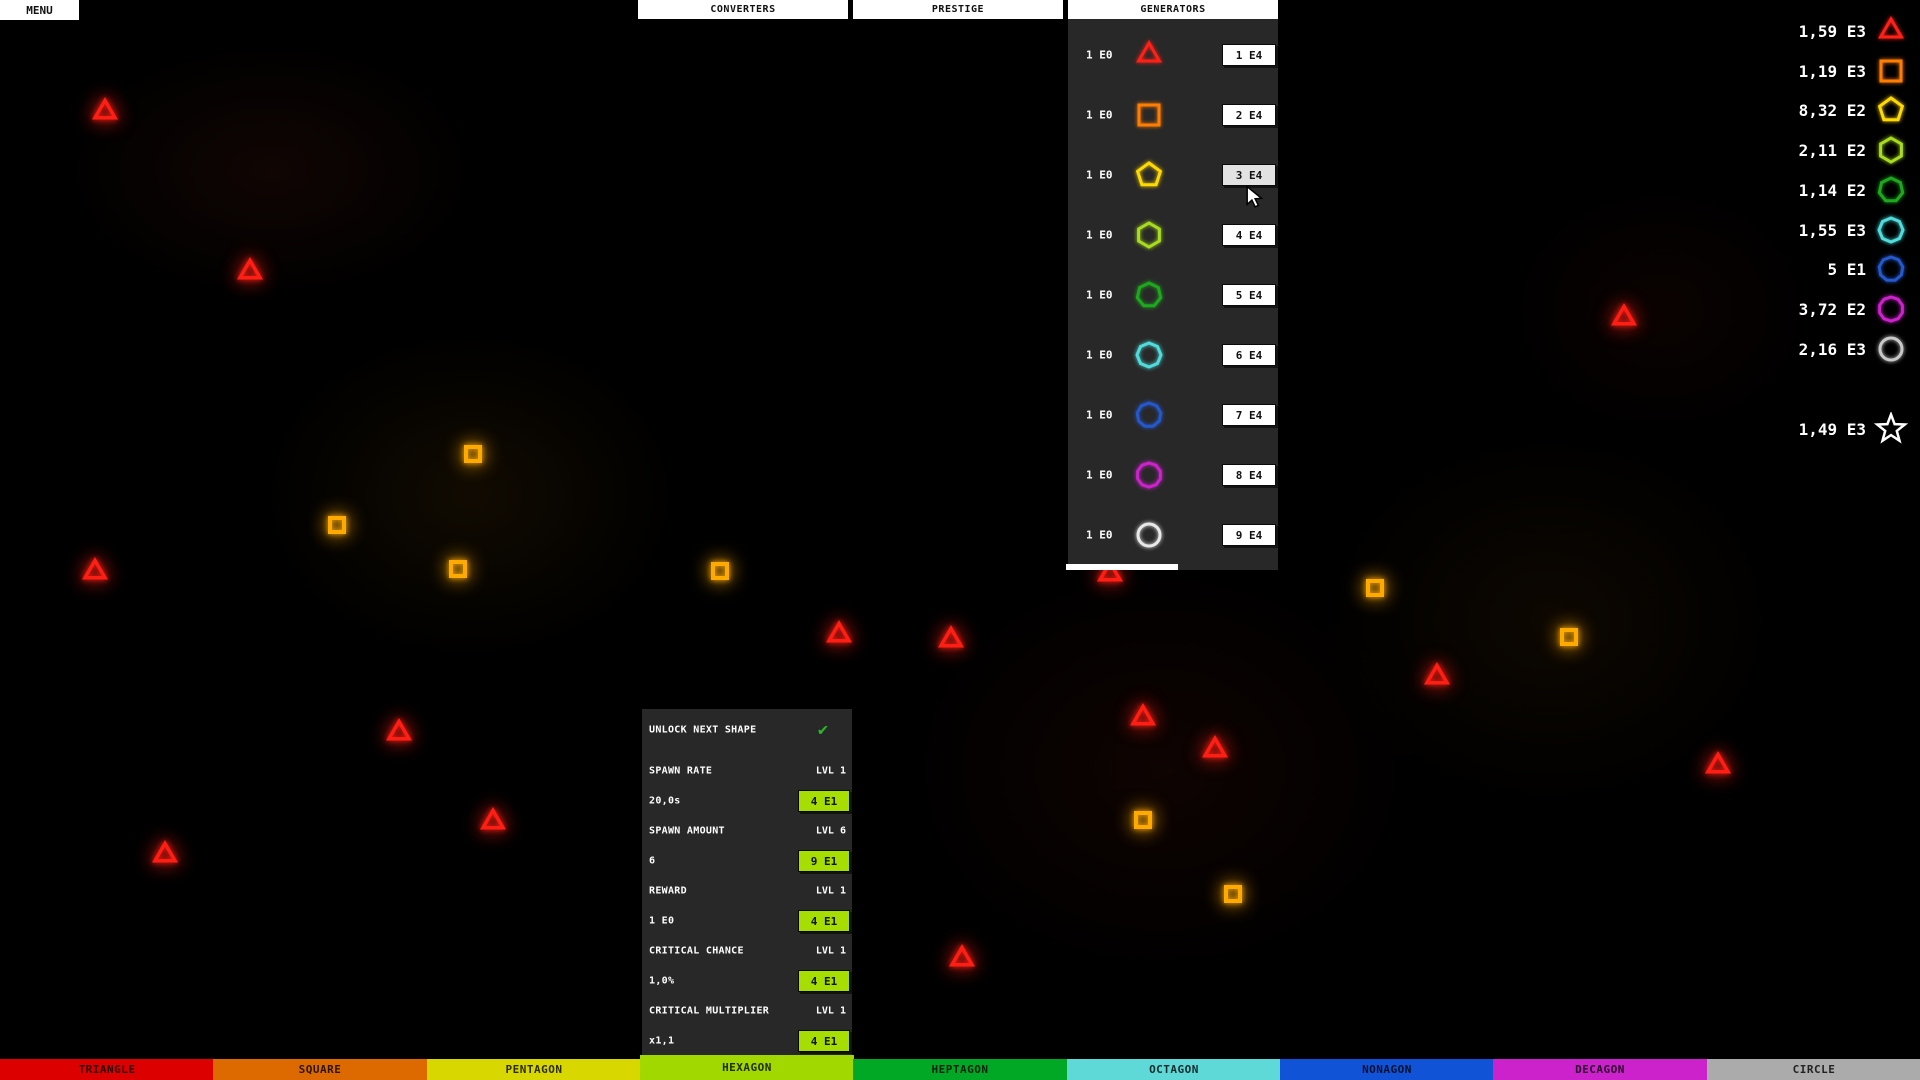 Image resolution: width=1920 pixels, height=1080 pixels. Describe the element at coordinates (534, 1069) in the screenshot. I see `shape-tab-pentagon: PENTAGON` at that location.